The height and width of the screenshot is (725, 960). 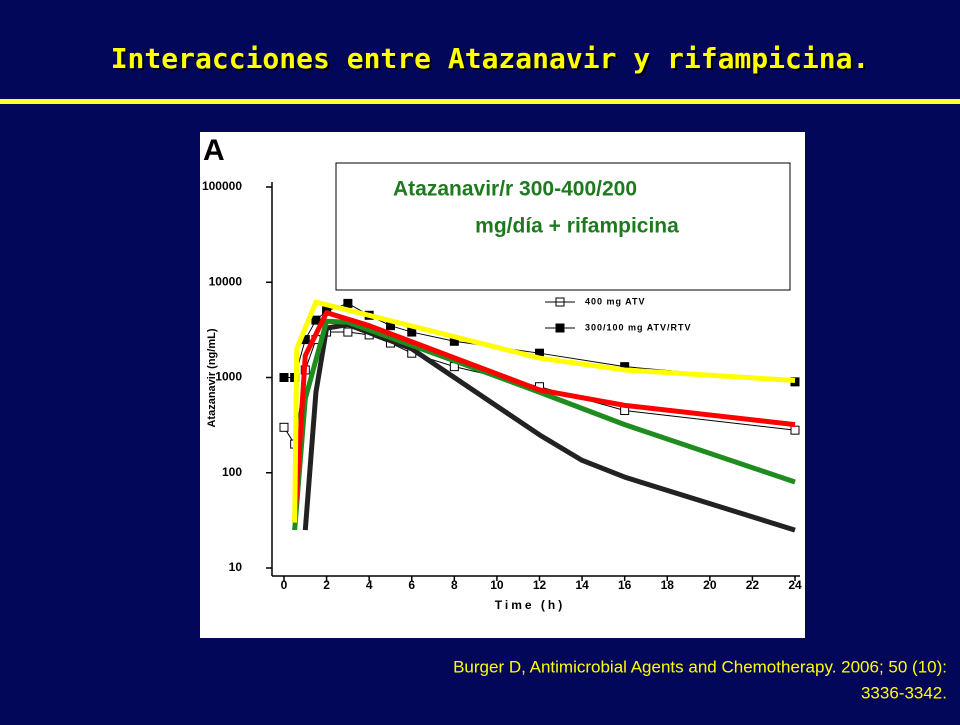 What do you see at coordinates (222, 186) in the screenshot?
I see `y-tick-label: 100000` at bounding box center [222, 186].